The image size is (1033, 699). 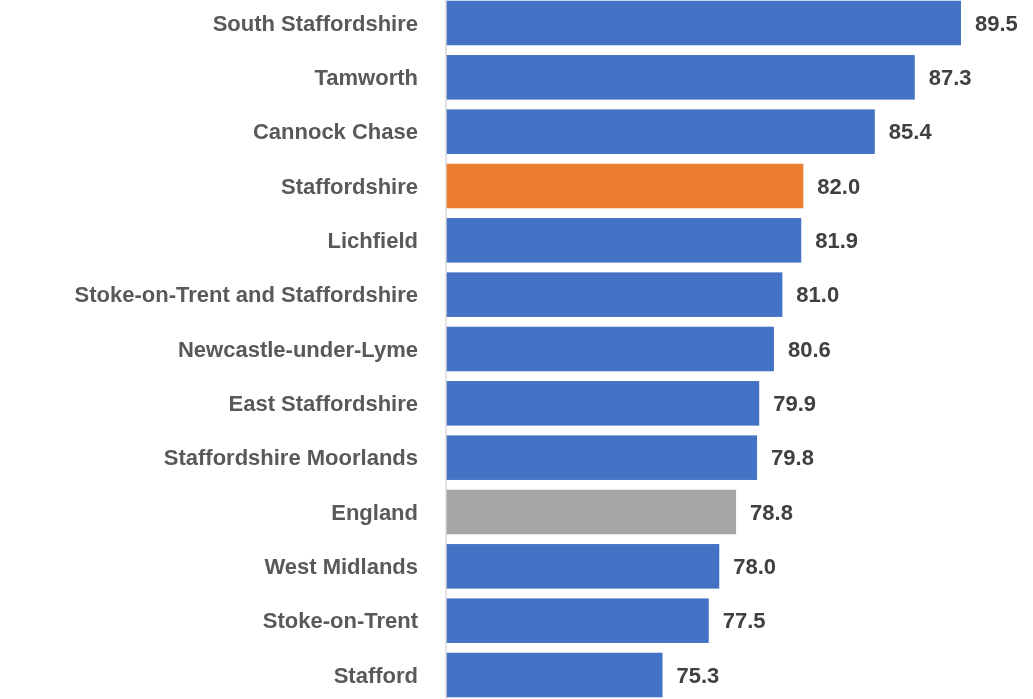 What do you see at coordinates (374, 512) in the screenshot?
I see `y-tick-label: England` at bounding box center [374, 512].